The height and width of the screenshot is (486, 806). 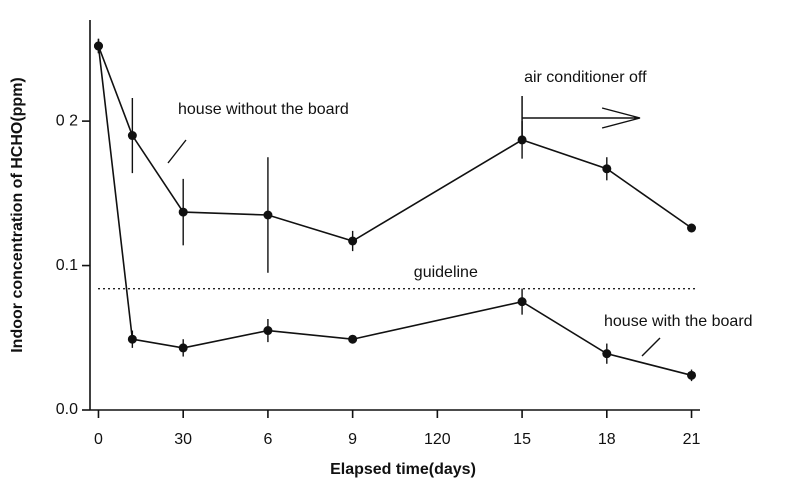 I want to click on annotation-arrow, so click(x=581, y=118).